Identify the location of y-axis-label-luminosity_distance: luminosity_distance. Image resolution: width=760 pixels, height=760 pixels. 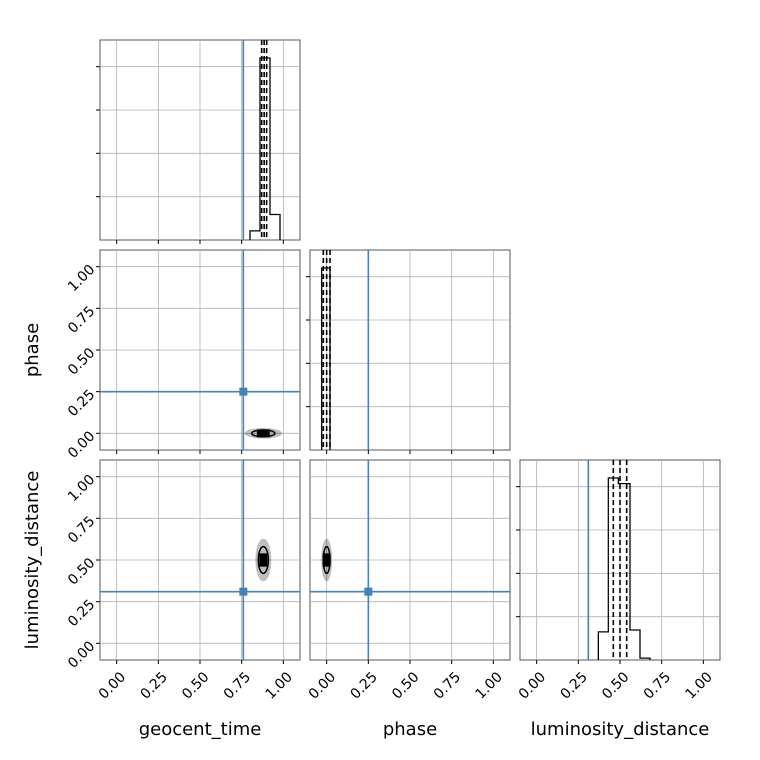
(32, 560).